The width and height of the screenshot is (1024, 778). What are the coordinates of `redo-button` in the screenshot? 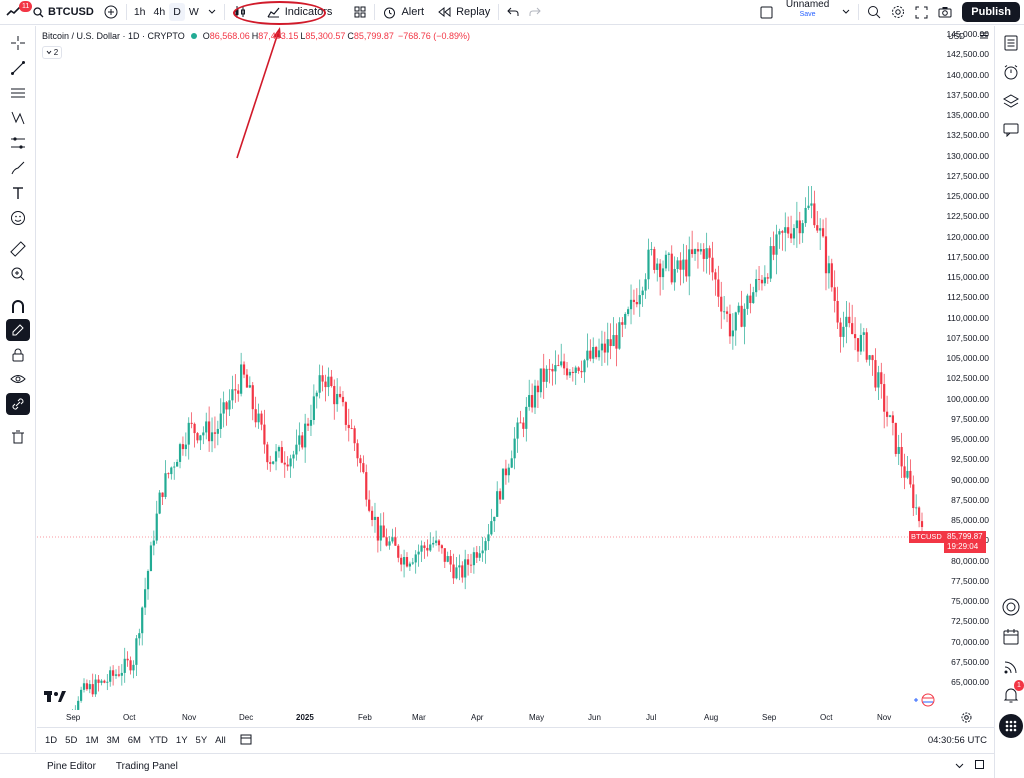 It's located at (535, 12).